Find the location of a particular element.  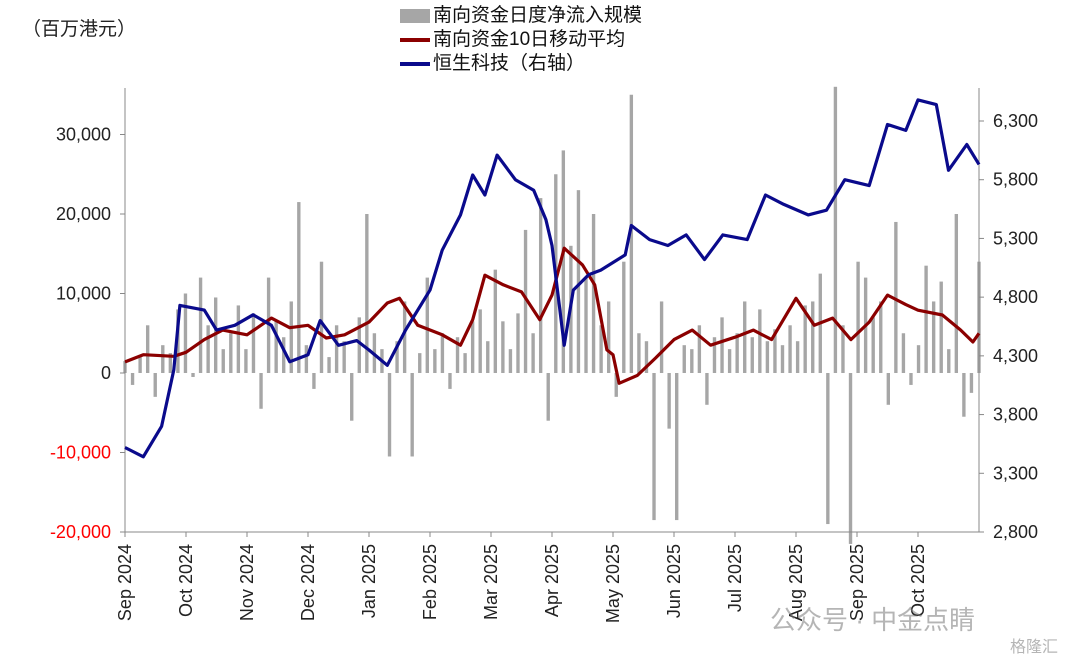

x-tick-label: Feb 2025 is located at coordinates (430, 582).